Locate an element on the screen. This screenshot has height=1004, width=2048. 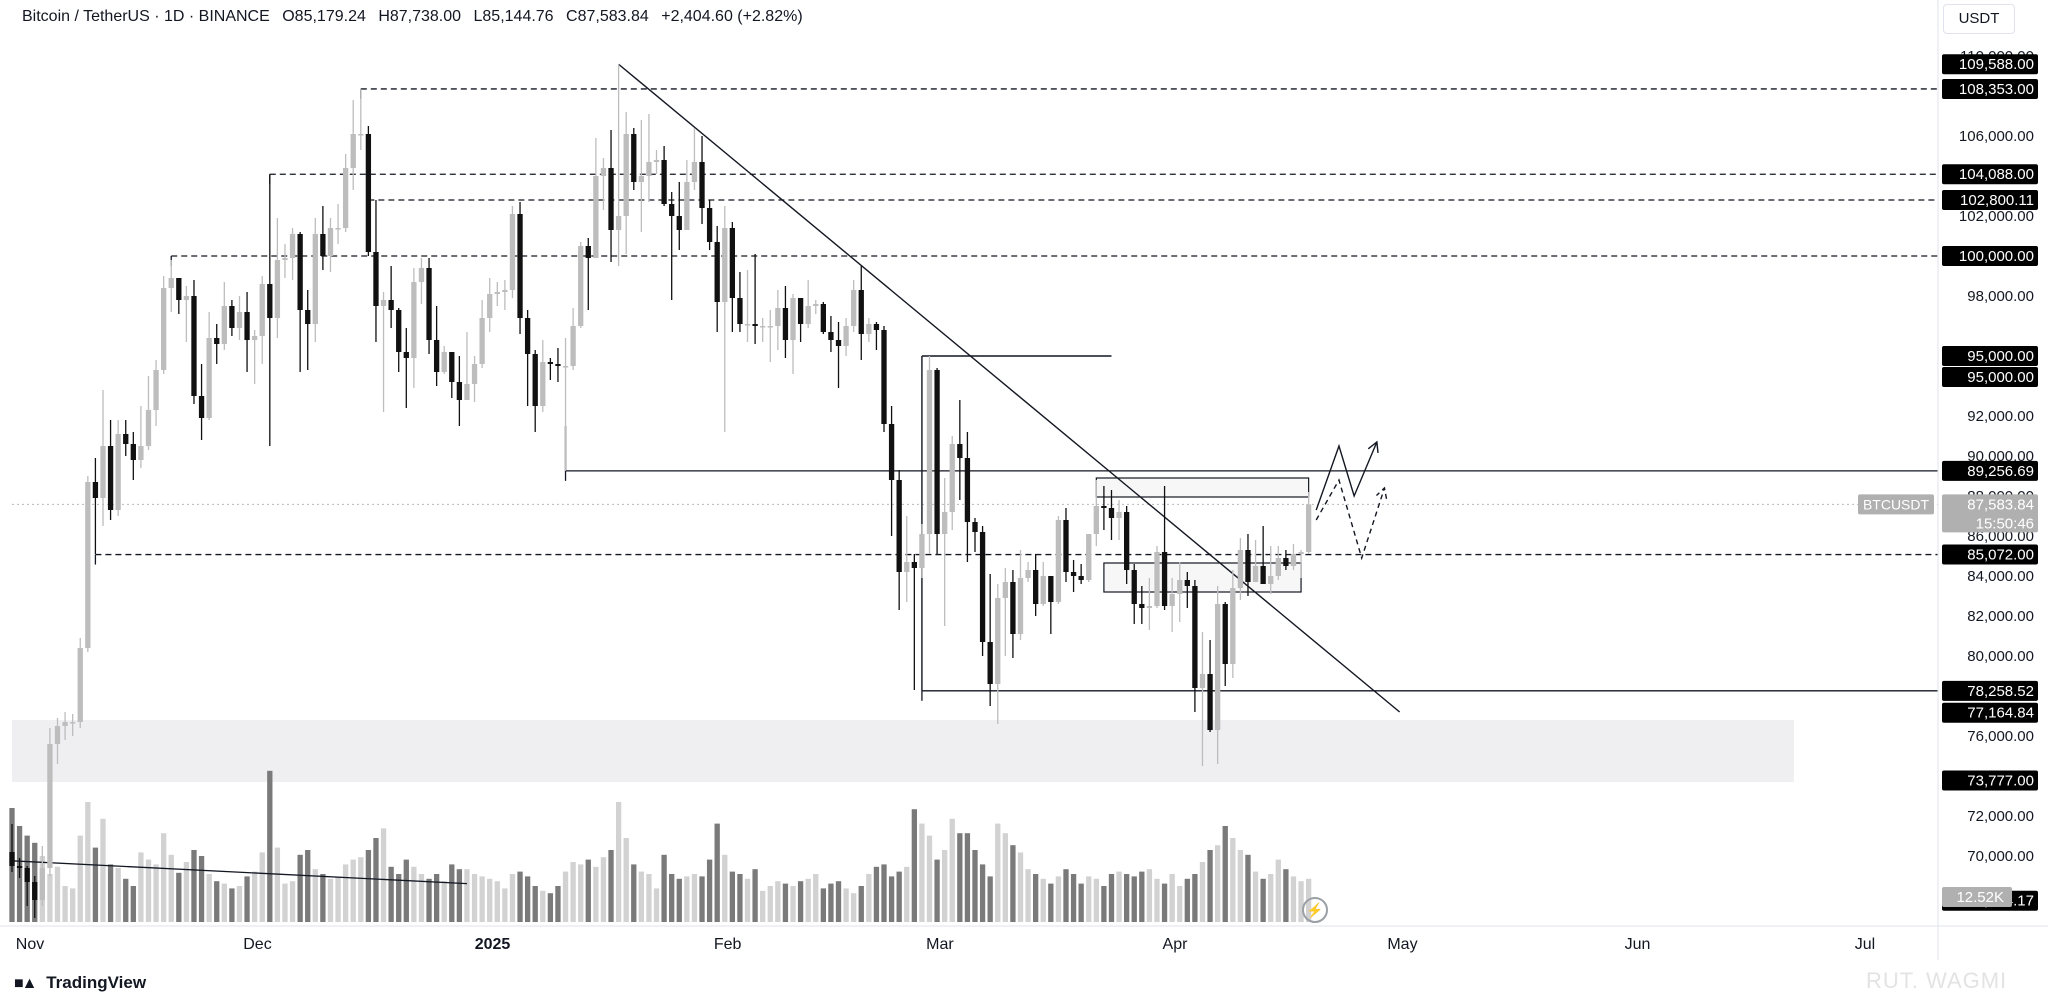
time-tick-label: Mar is located at coordinates (940, 944).